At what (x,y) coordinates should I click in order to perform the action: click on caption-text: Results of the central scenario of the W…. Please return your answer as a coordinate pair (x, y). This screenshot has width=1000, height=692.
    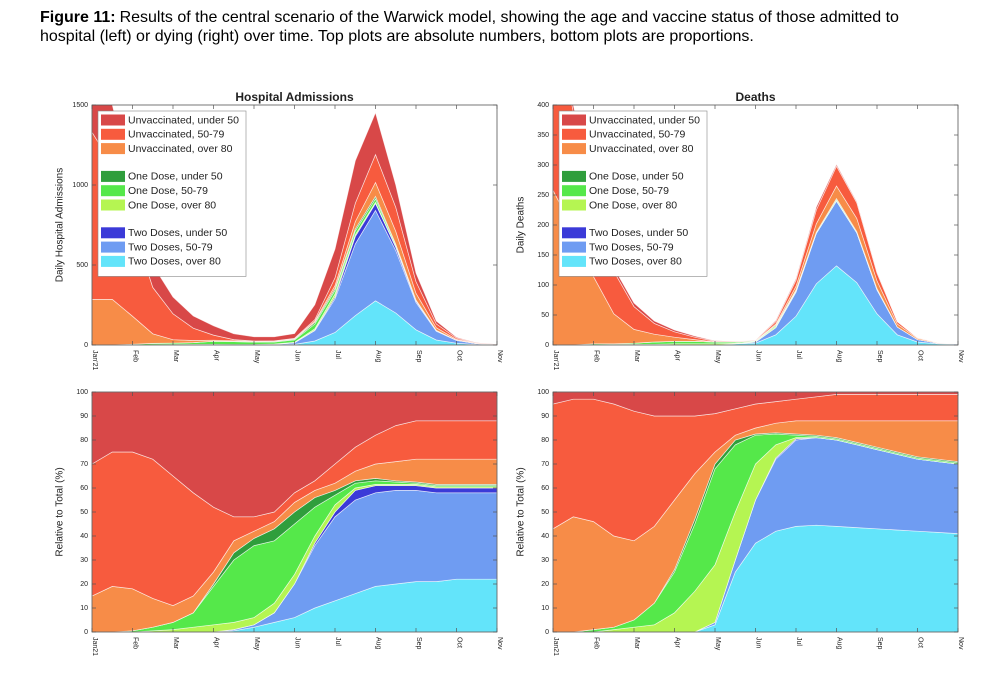
    Looking at the image, I should click on (469, 27).